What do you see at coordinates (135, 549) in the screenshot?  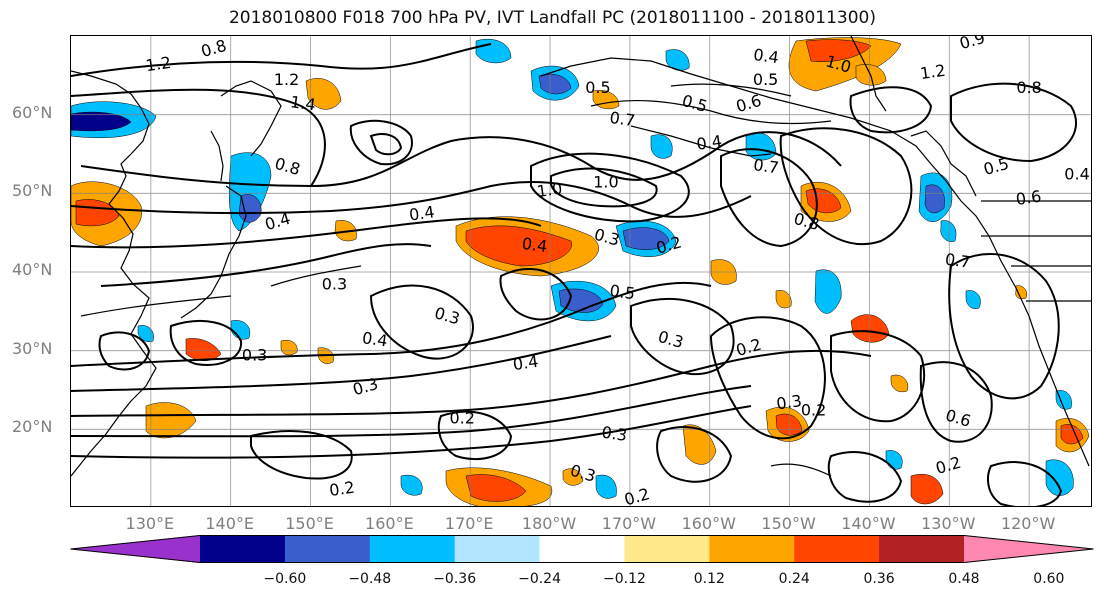 I see `colorbar-extend-min` at bounding box center [135, 549].